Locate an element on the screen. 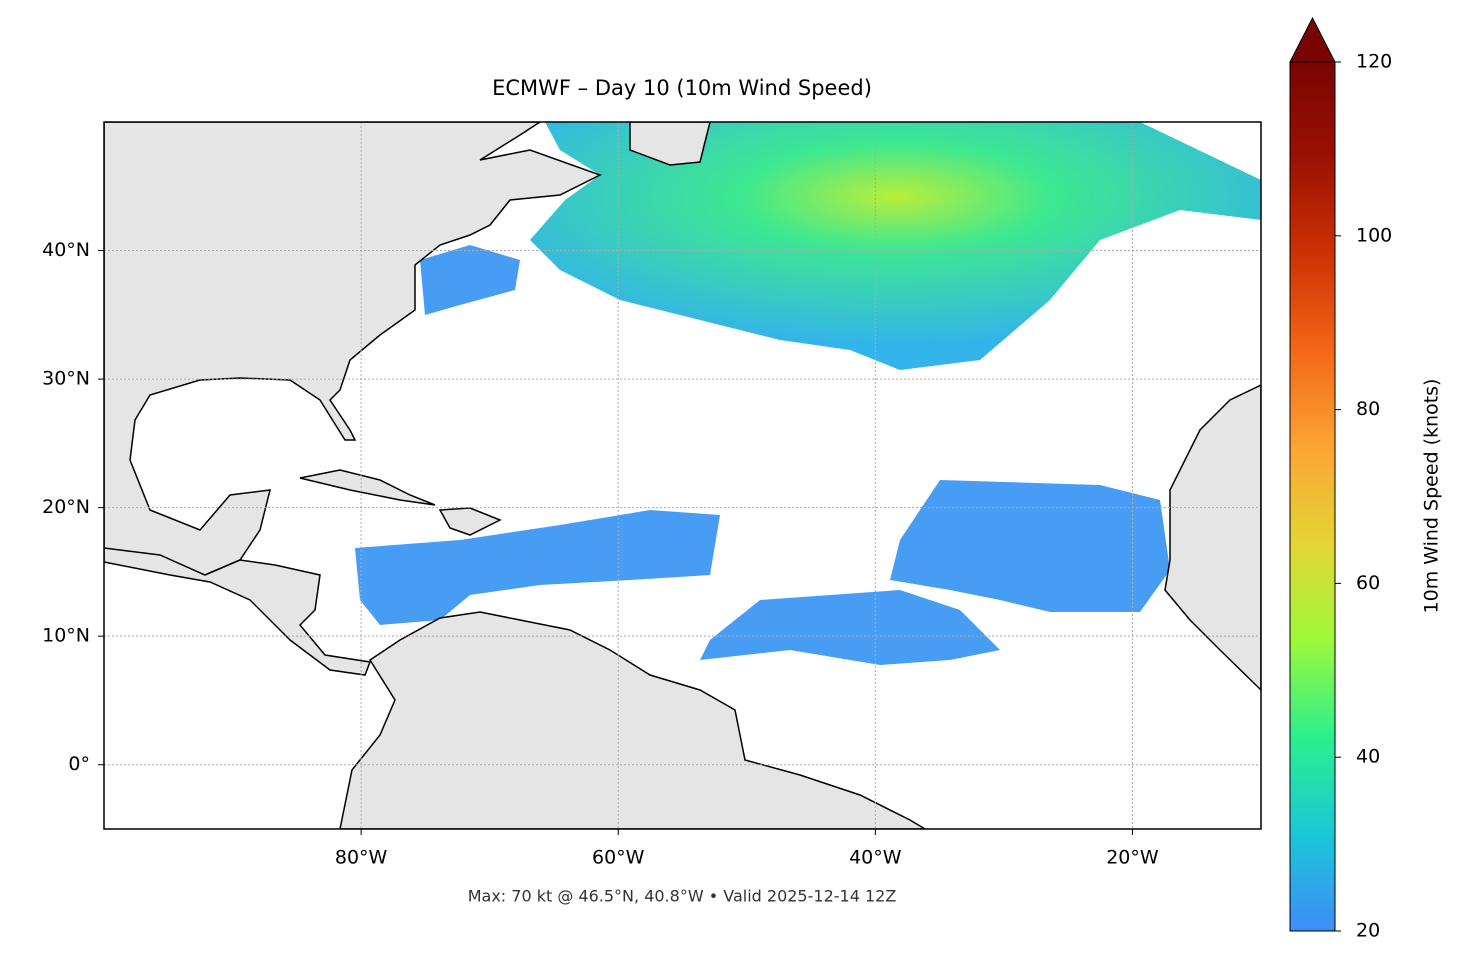  y-tick-label: 40°N is located at coordinates (66, 250).